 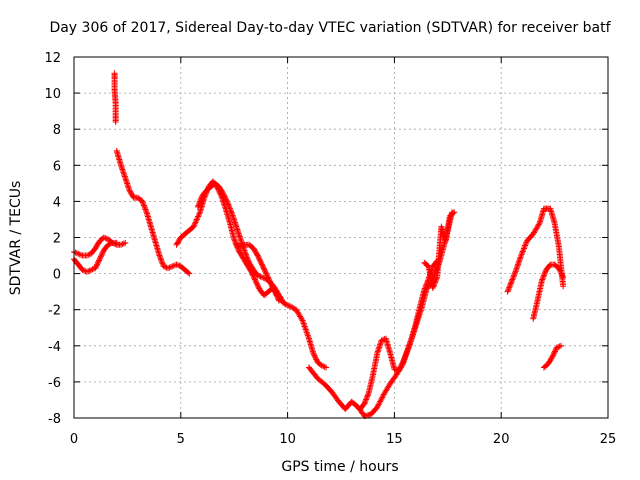 What do you see at coordinates (394, 439) in the screenshot?
I see `x-tick-label: 15` at bounding box center [394, 439].